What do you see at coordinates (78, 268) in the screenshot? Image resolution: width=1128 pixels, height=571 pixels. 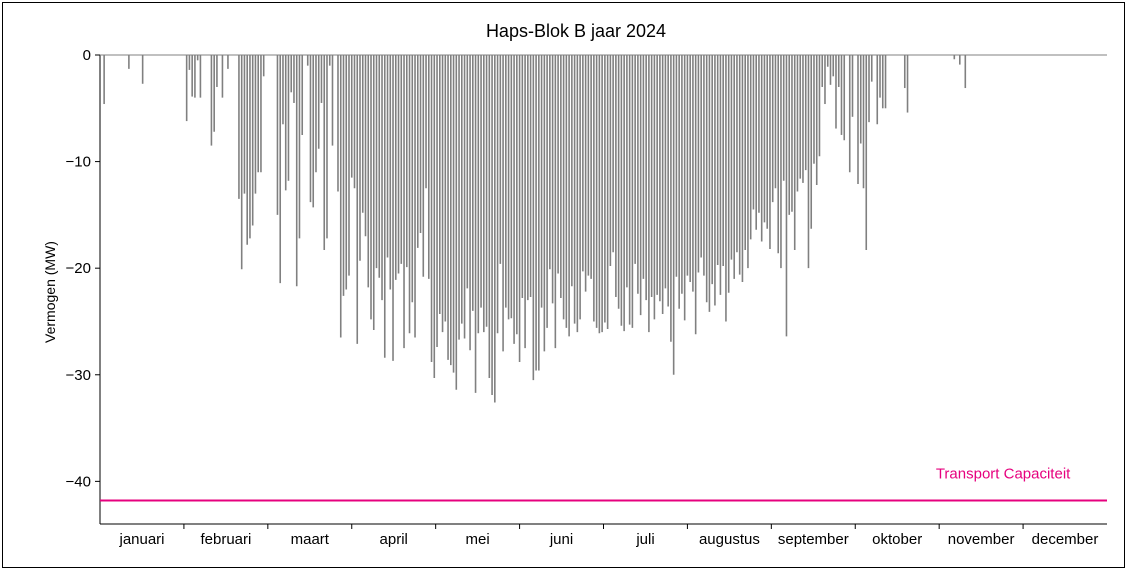 I see `y-tick-label: −20` at bounding box center [78, 268].